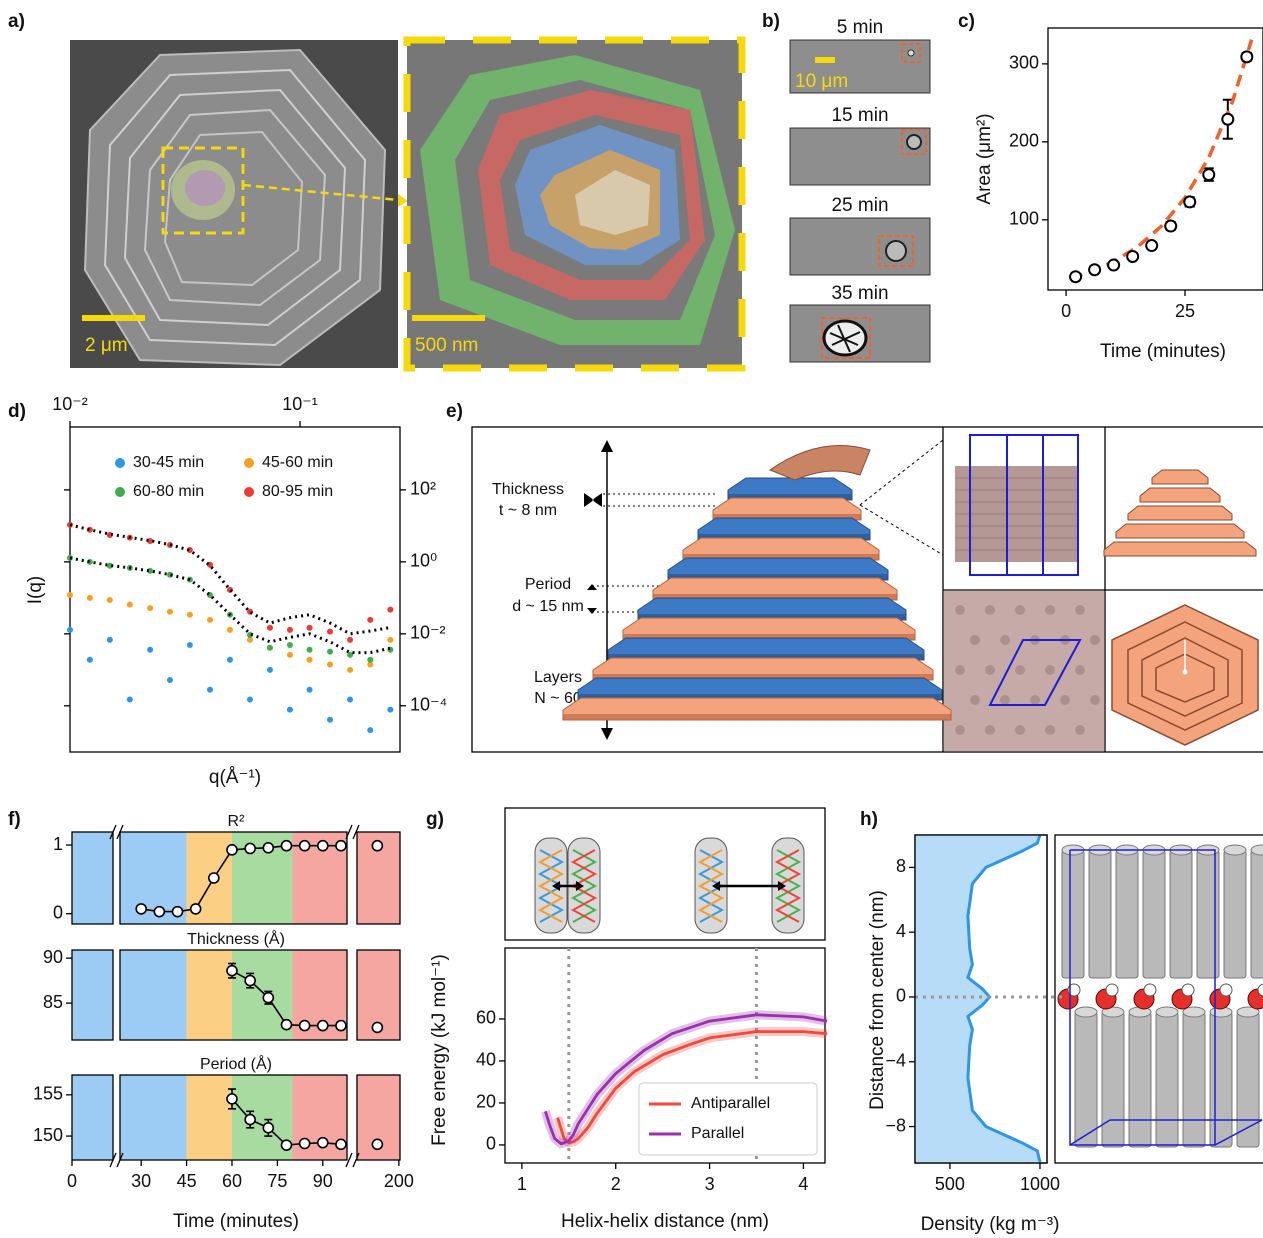 The image size is (1263, 1238). Describe the element at coordinates (297, 491) in the screenshot. I see `legend-label: 80-95 min` at that location.